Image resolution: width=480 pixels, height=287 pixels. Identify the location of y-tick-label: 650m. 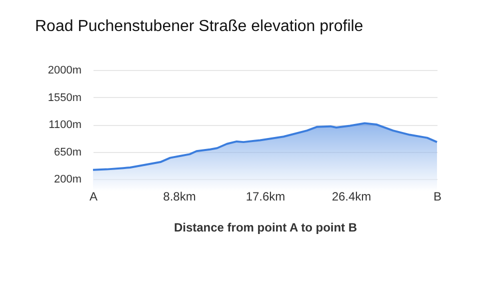
(68, 152).